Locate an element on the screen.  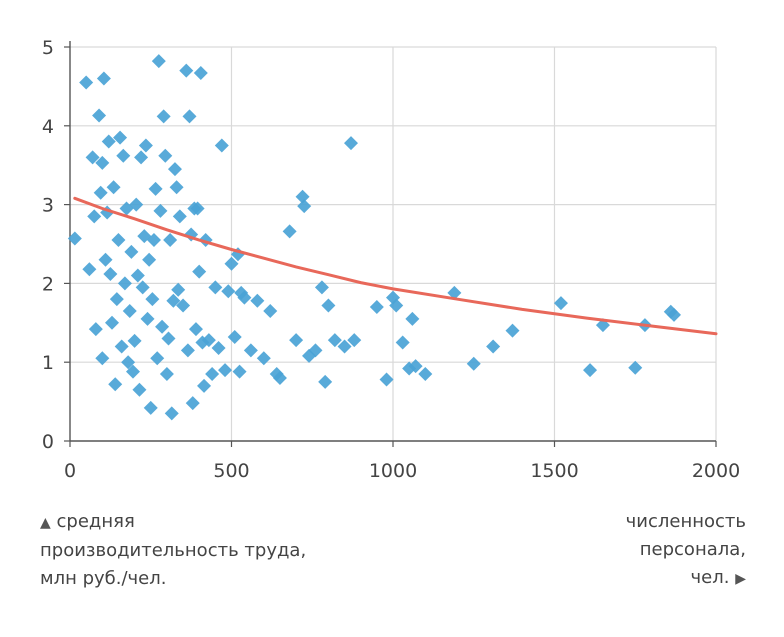
x-tick-label: 1500 is located at coordinates (554, 471).